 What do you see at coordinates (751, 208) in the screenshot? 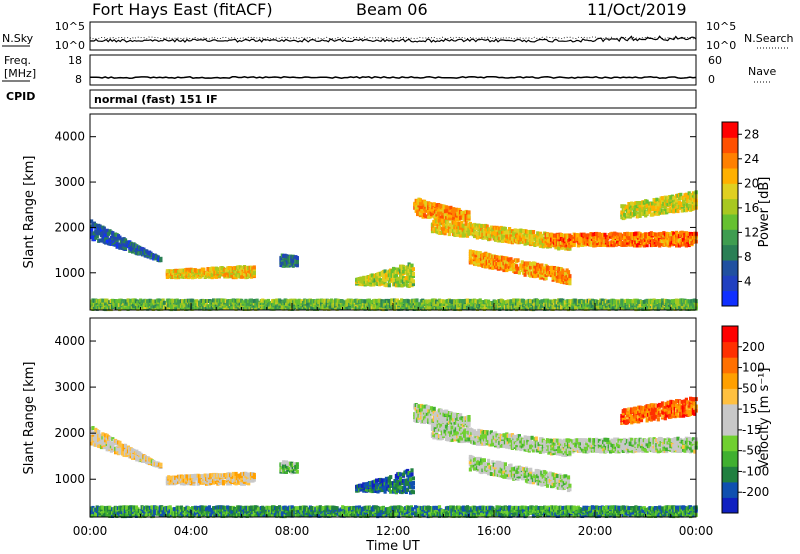
I see `power-colorbar-tick-label: 16` at bounding box center [751, 208].